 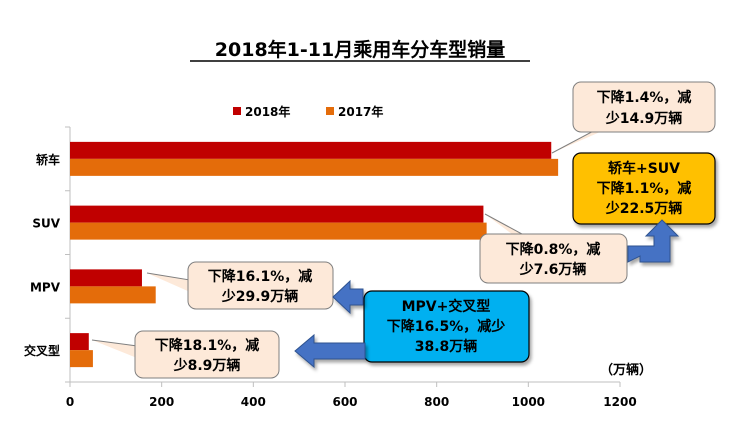 I want to click on category-label: 交叉型, so click(x=42, y=350).